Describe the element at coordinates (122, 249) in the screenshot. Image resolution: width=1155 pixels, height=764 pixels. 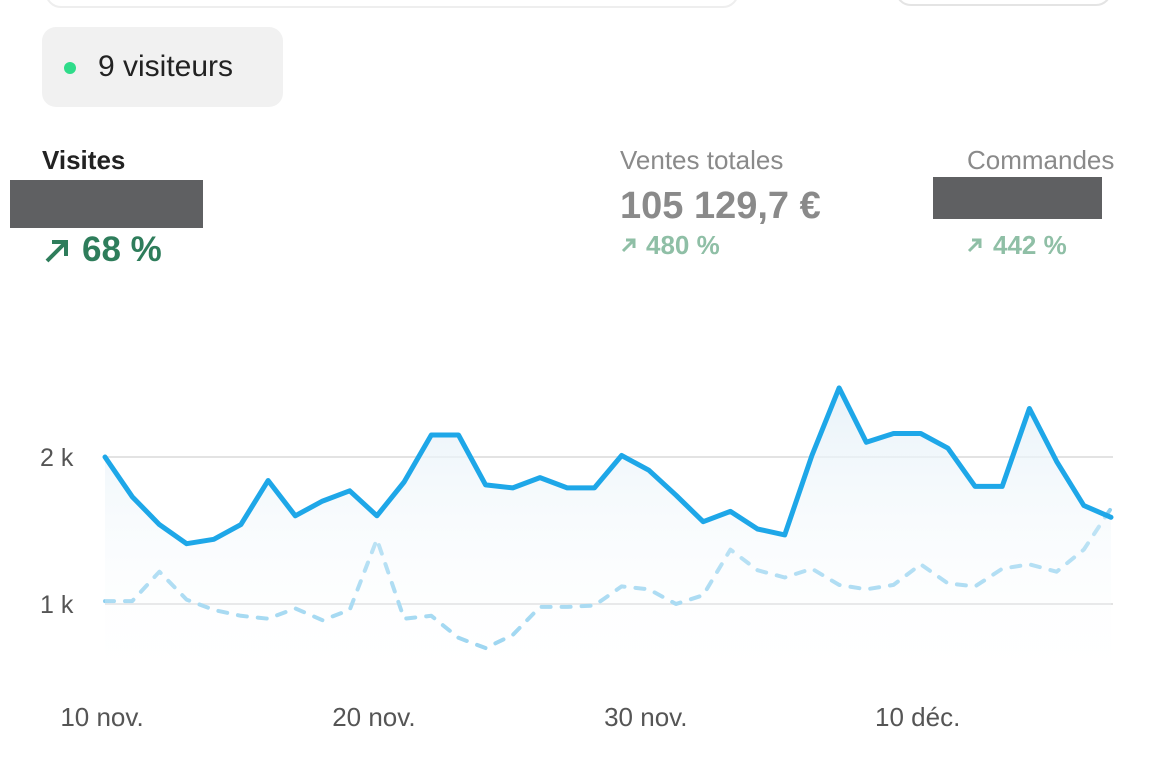
I see `metric-change: 68 %` at that location.